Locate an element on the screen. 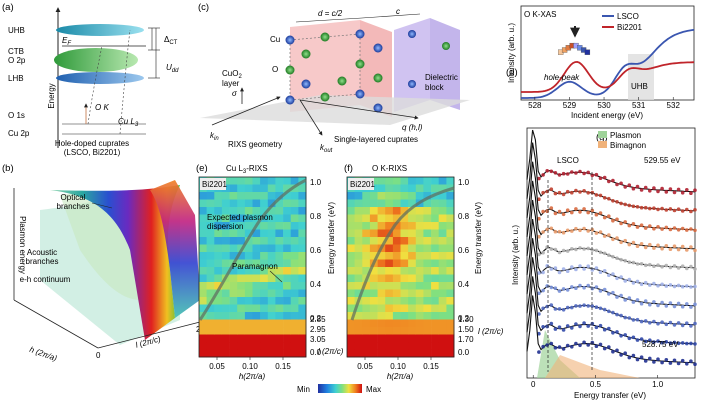 This screenshot has width=709, height=405. e-xtick: 0.10 is located at coordinates (250, 366).